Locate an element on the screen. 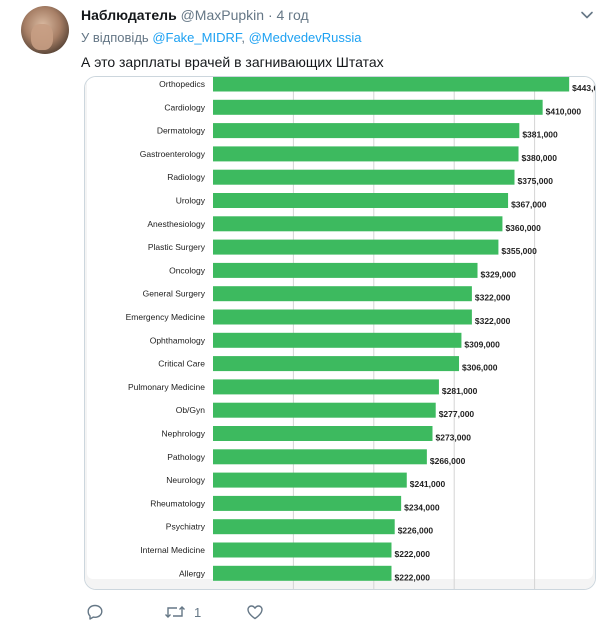  reply-button is located at coordinates (95, 612).